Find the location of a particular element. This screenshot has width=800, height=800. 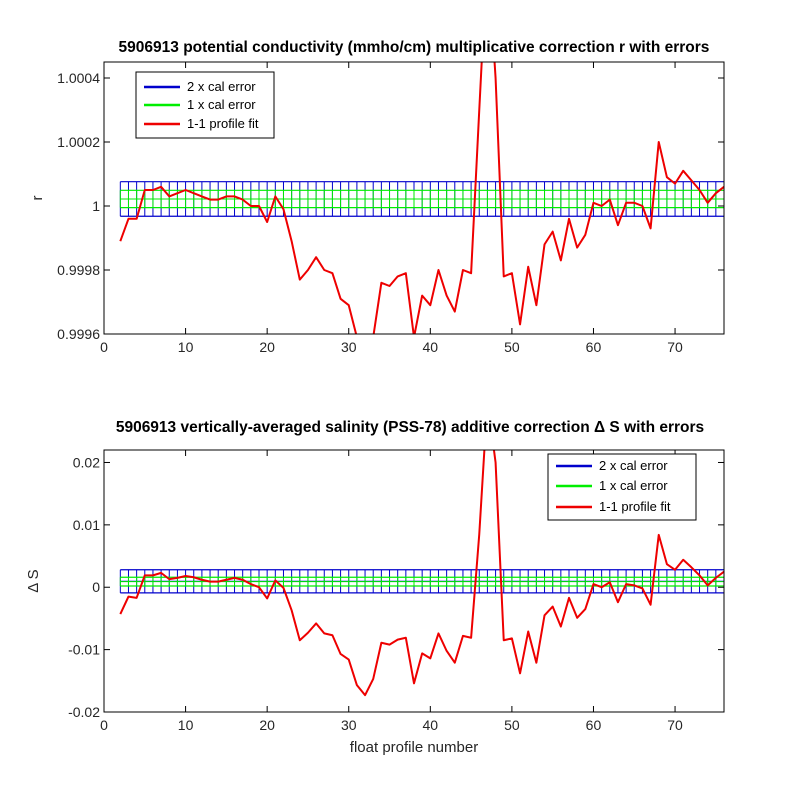

y-tick-label: -0.01 is located at coordinates (84, 650).